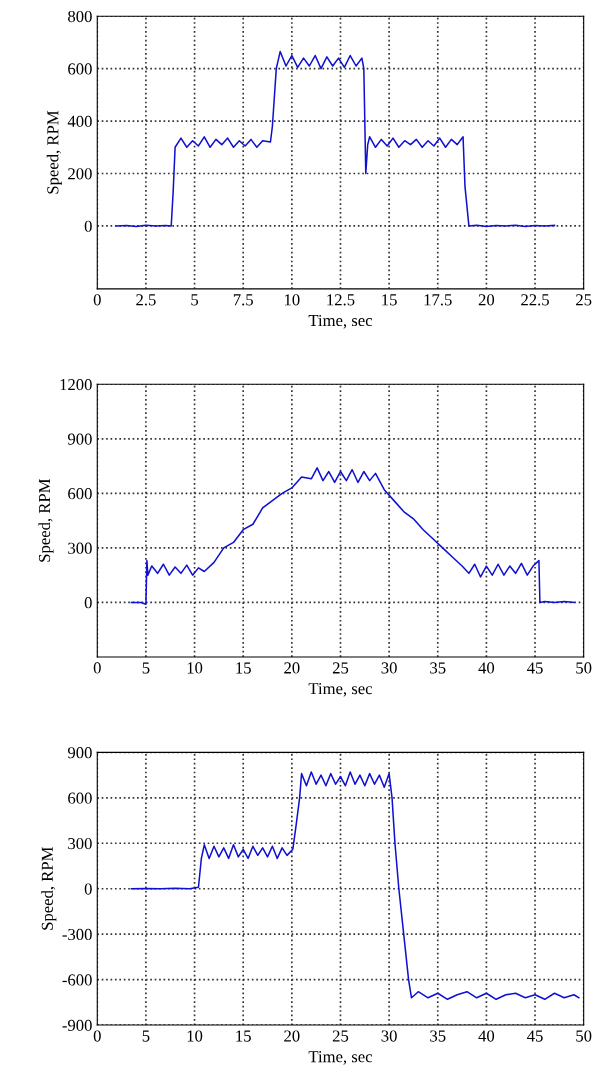 The height and width of the screenshot is (1079, 608). Describe the element at coordinates (77, 980) in the screenshot. I see `y-tick-label: -600` at that location.